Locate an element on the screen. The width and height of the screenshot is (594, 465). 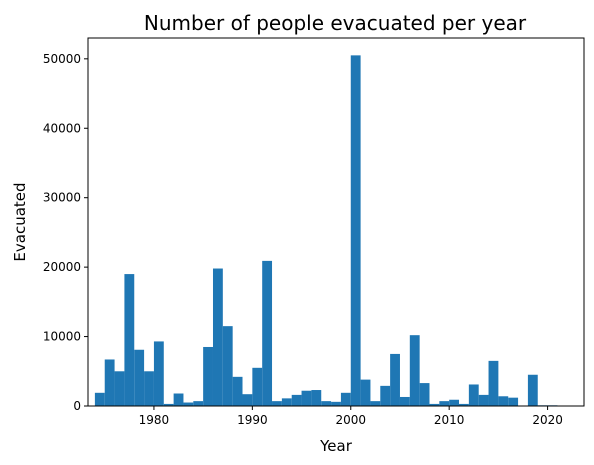
bar-2002 is located at coordinates (375, 403).